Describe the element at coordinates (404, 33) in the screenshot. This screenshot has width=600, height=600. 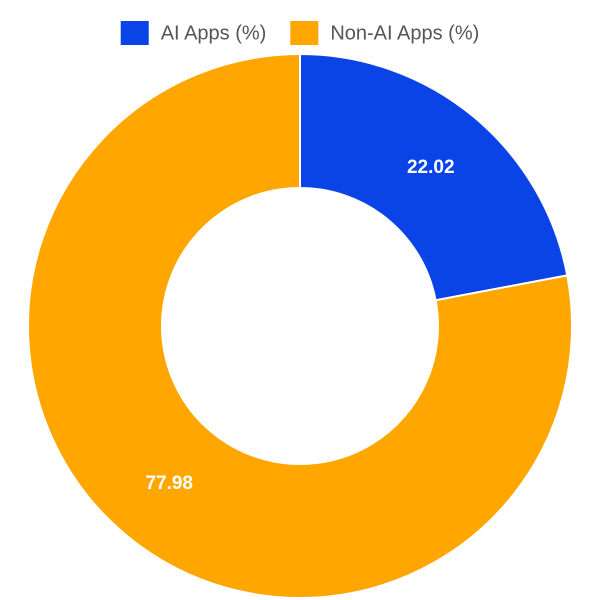
I see `legend-label: Non-AI Apps (%)` at that location.